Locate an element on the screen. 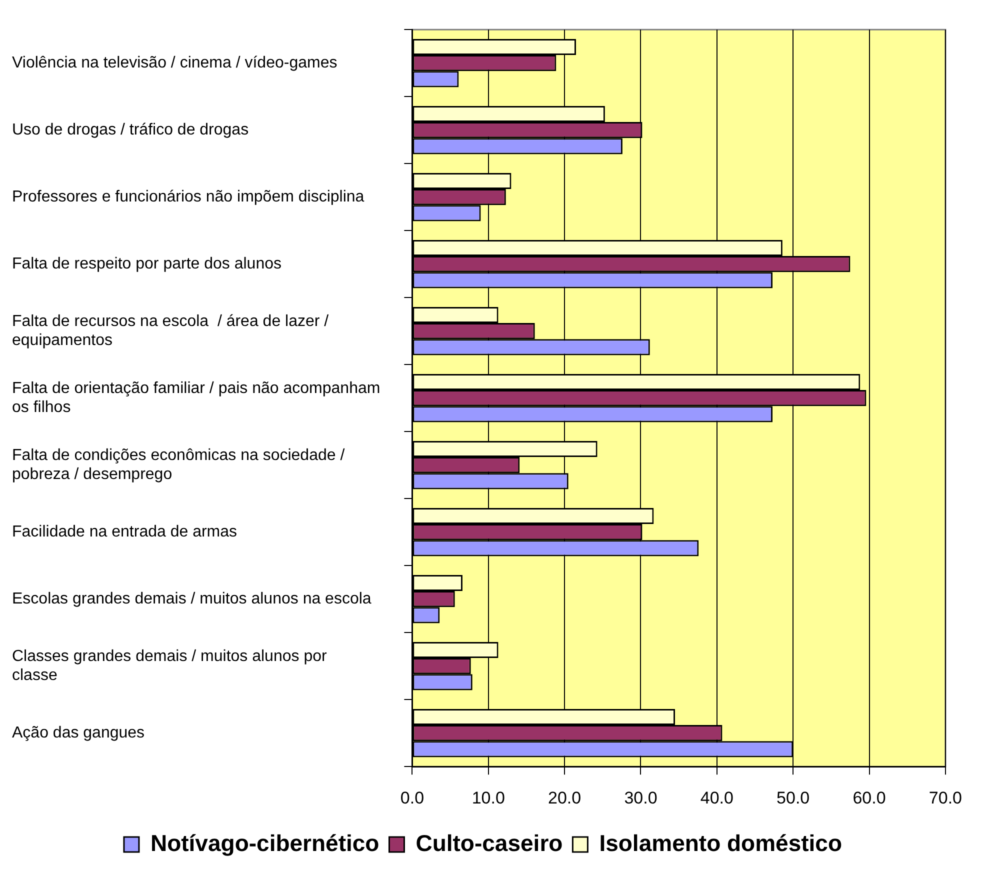 The image size is (984, 877). x-tick-label: 20.0 is located at coordinates (565, 798).